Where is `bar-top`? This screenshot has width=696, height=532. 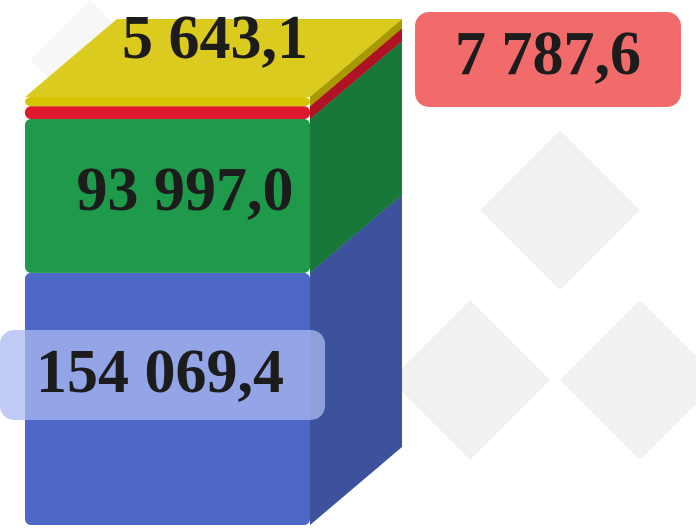 bar-top is located at coordinates (213, 58).